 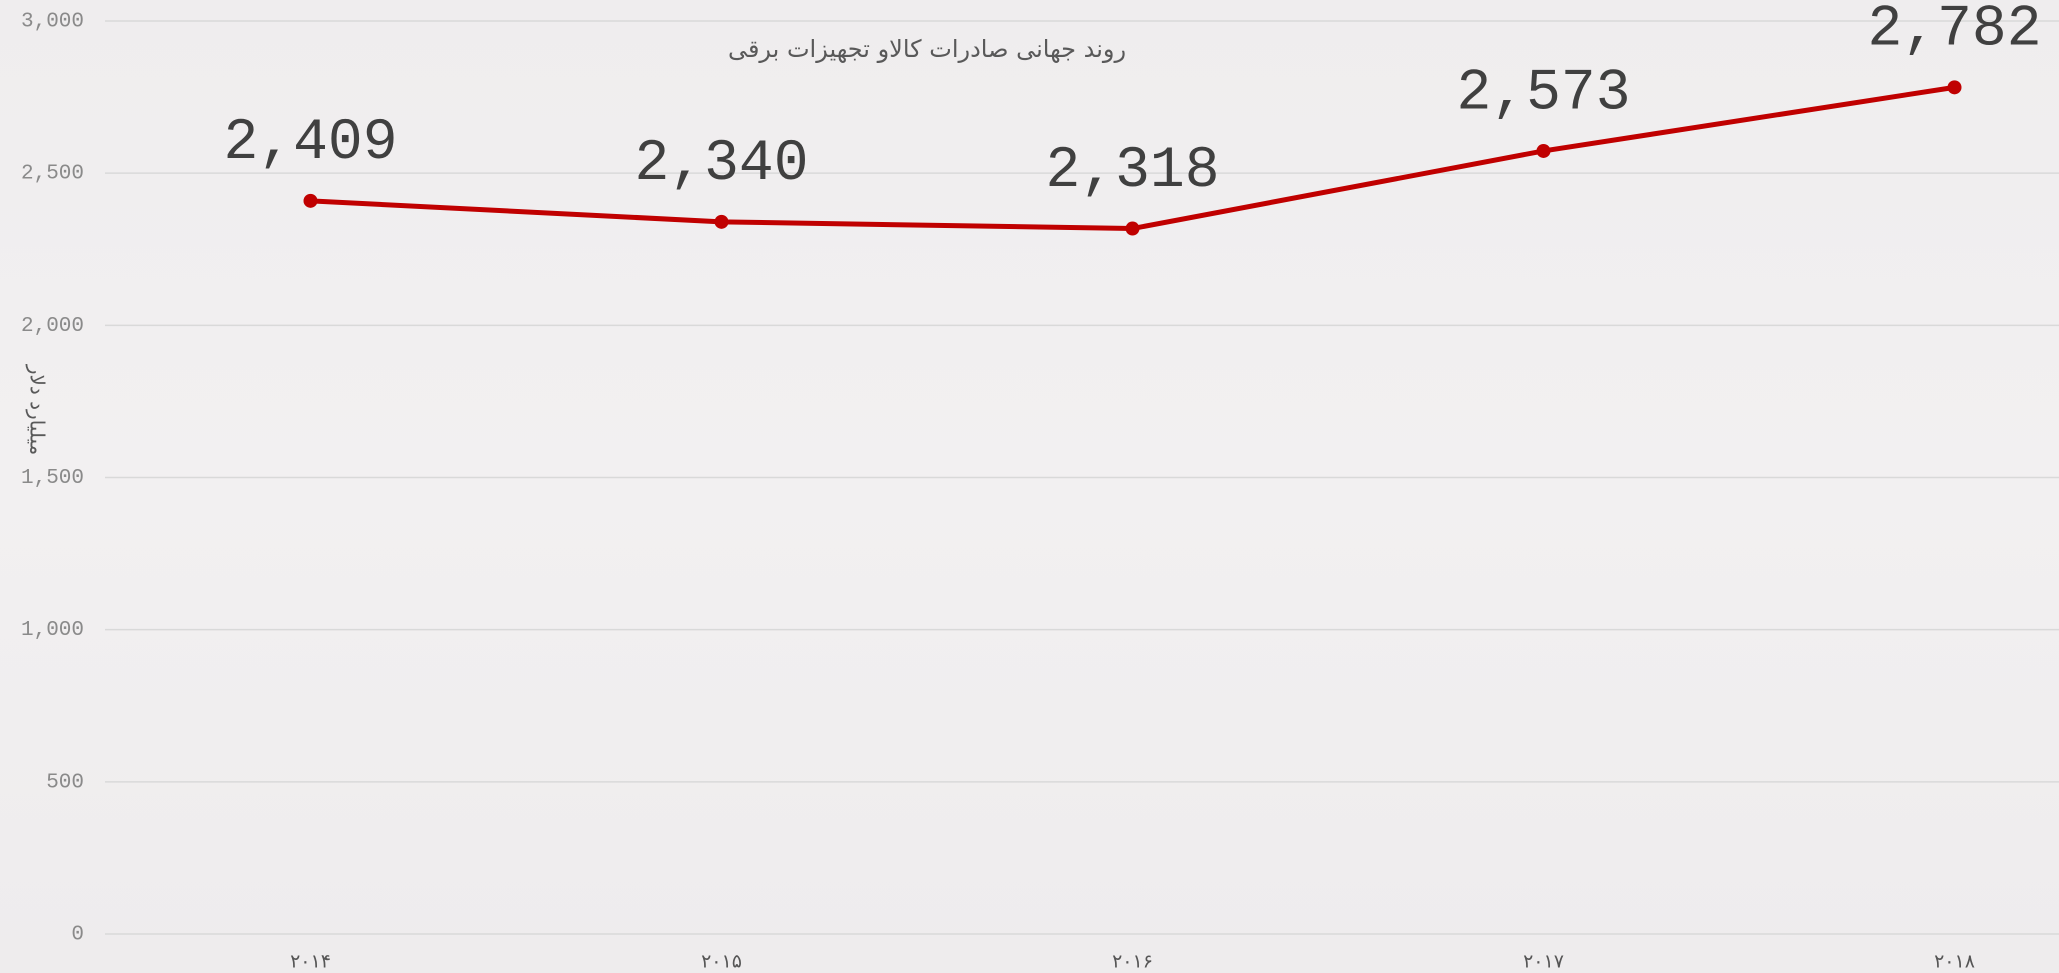 What do you see at coordinates (65, 782) in the screenshot?
I see `y-tick-label: 500` at bounding box center [65, 782].